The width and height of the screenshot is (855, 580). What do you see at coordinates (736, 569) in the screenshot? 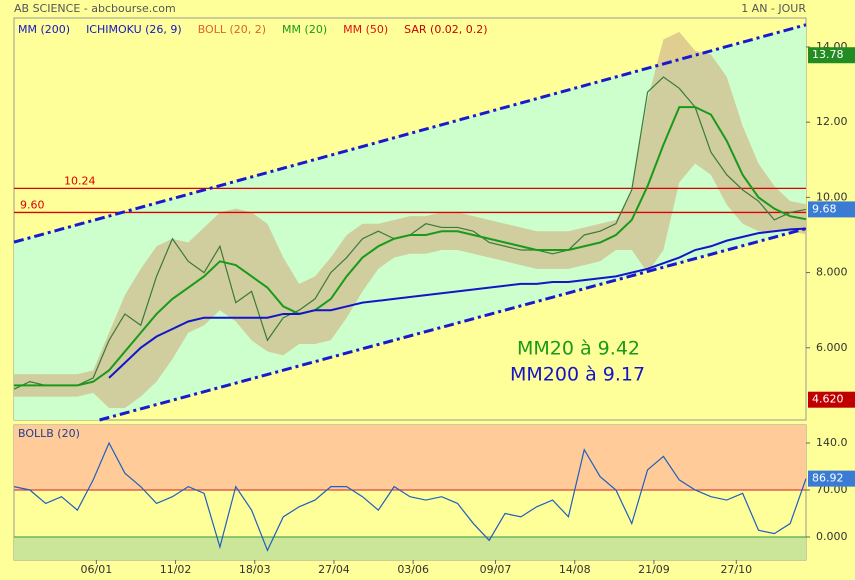
I see `x-tick-label: 27/10` at bounding box center [736, 569].